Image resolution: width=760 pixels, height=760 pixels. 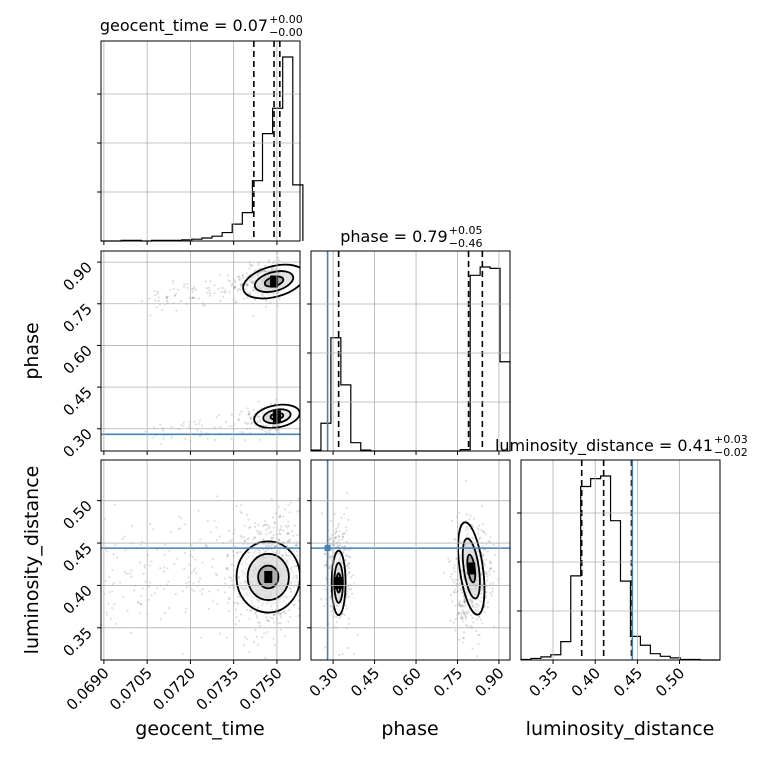 What do you see at coordinates (586, 682) in the screenshot?
I see `x-tick-label: 0.40` at bounding box center [586, 682].